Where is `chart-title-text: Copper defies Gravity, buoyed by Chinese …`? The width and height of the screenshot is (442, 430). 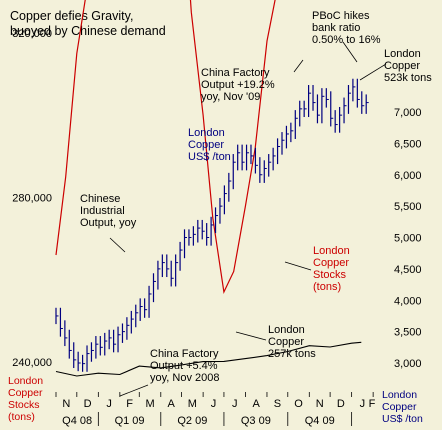 chart-title-text: Copper defies Gravity, buoyed by Chinese … is located at coordinates (88, 23).